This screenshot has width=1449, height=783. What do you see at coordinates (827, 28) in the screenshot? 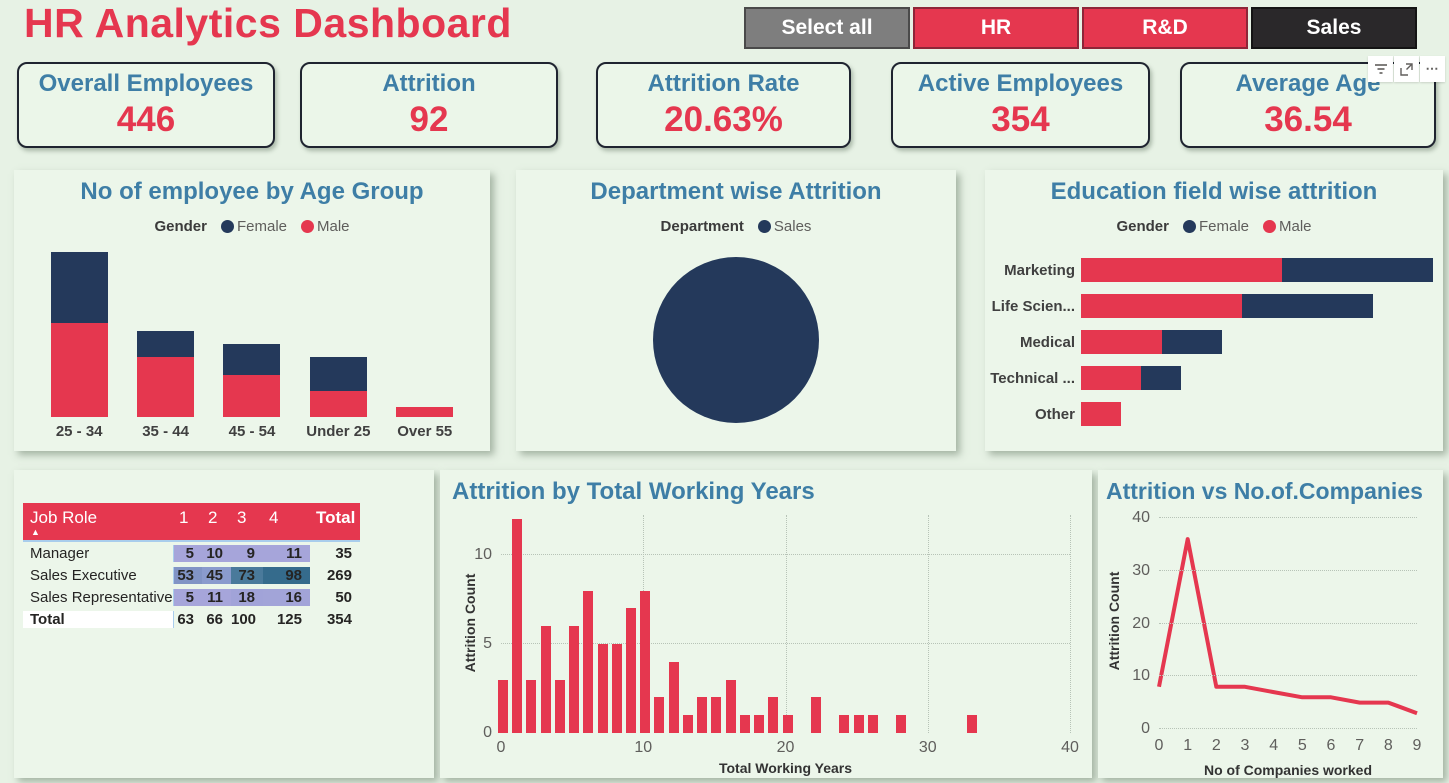
I see `slicer-button-select-all: Select all` at bounding box center [827, 28].